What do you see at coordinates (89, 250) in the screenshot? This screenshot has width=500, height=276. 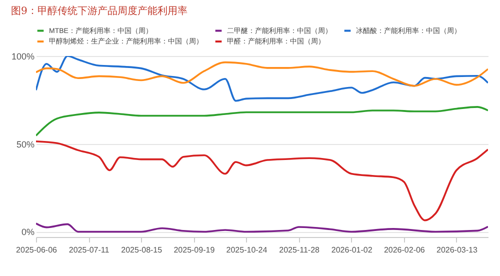 I see `x-tick-label: 2025-07-11` at bounding box center [89, 250].